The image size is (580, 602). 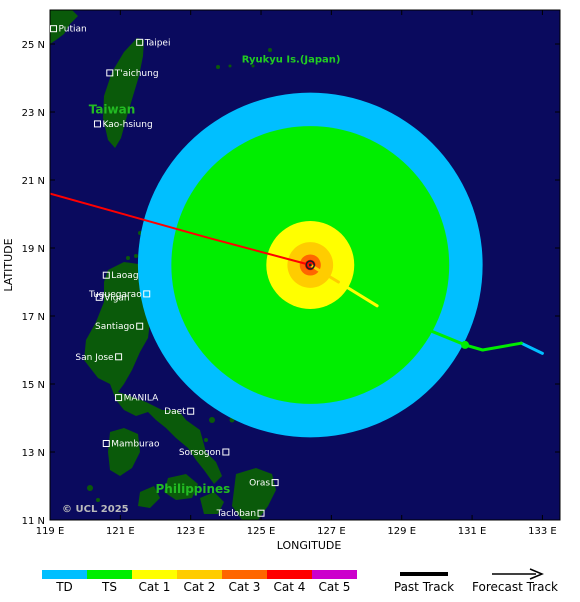 What do you see at coordinates (33, 113) in the screenshot?
I see `y-tick-label: 23 N` at bounding box center [33, 113].